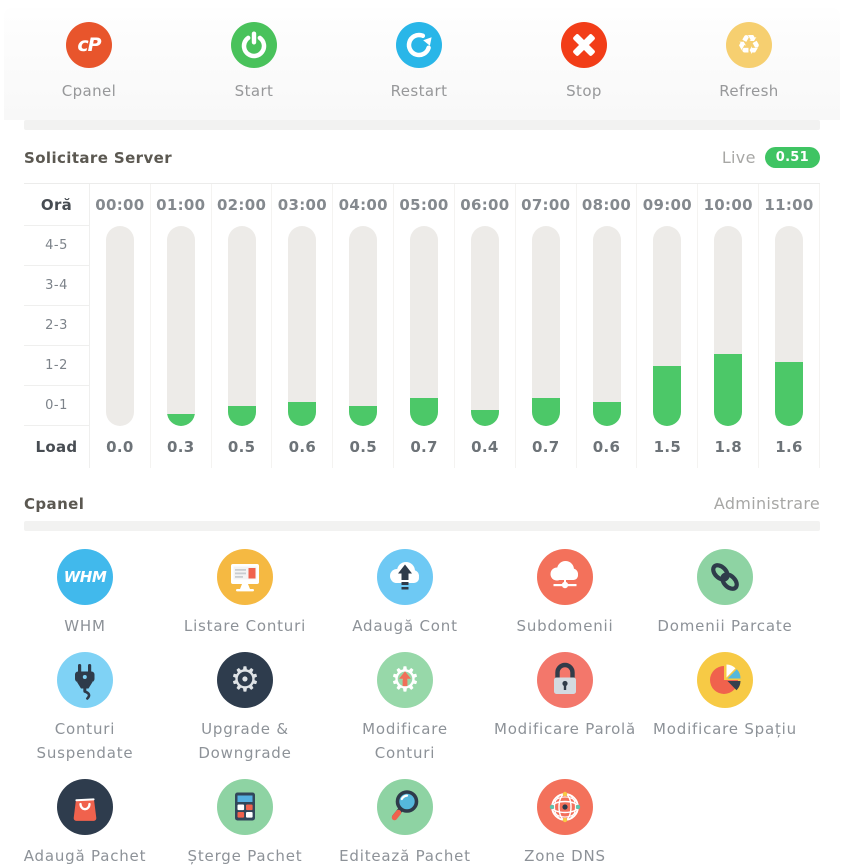  I want to click on shopping-bag-icon, so click(85, 806).